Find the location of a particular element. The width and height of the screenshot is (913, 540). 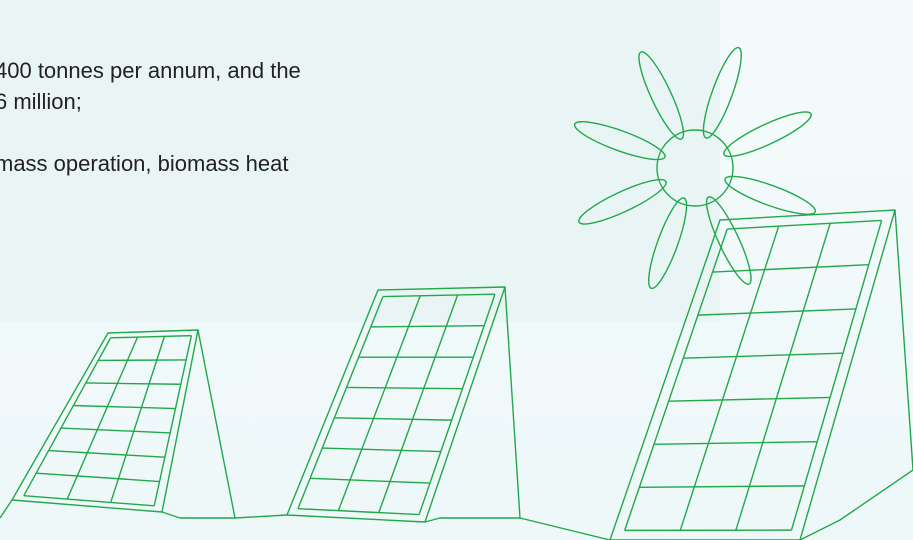

body-text: 400 tonnes per annum, and the is located at coordinates (150, 70).